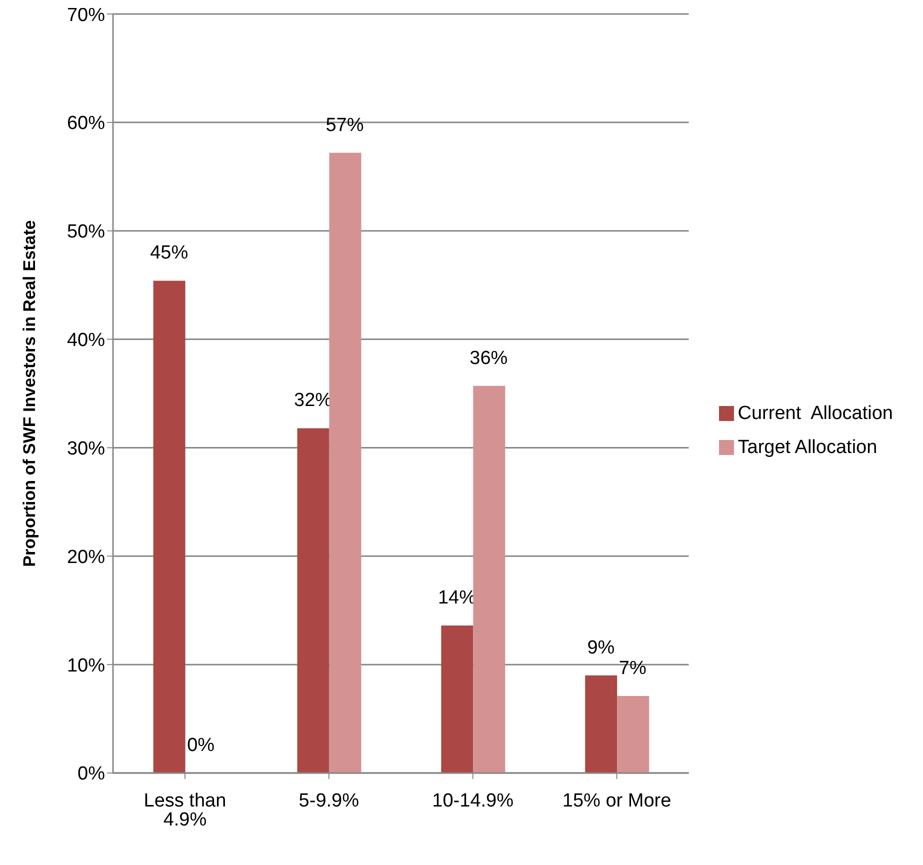 This screenshot has height=865, width=923. Describe the element at coordinates (30, 393) in the screenshot. I see `y-axis-title: Proportion of SWF Investors in Real Estate` at that location.